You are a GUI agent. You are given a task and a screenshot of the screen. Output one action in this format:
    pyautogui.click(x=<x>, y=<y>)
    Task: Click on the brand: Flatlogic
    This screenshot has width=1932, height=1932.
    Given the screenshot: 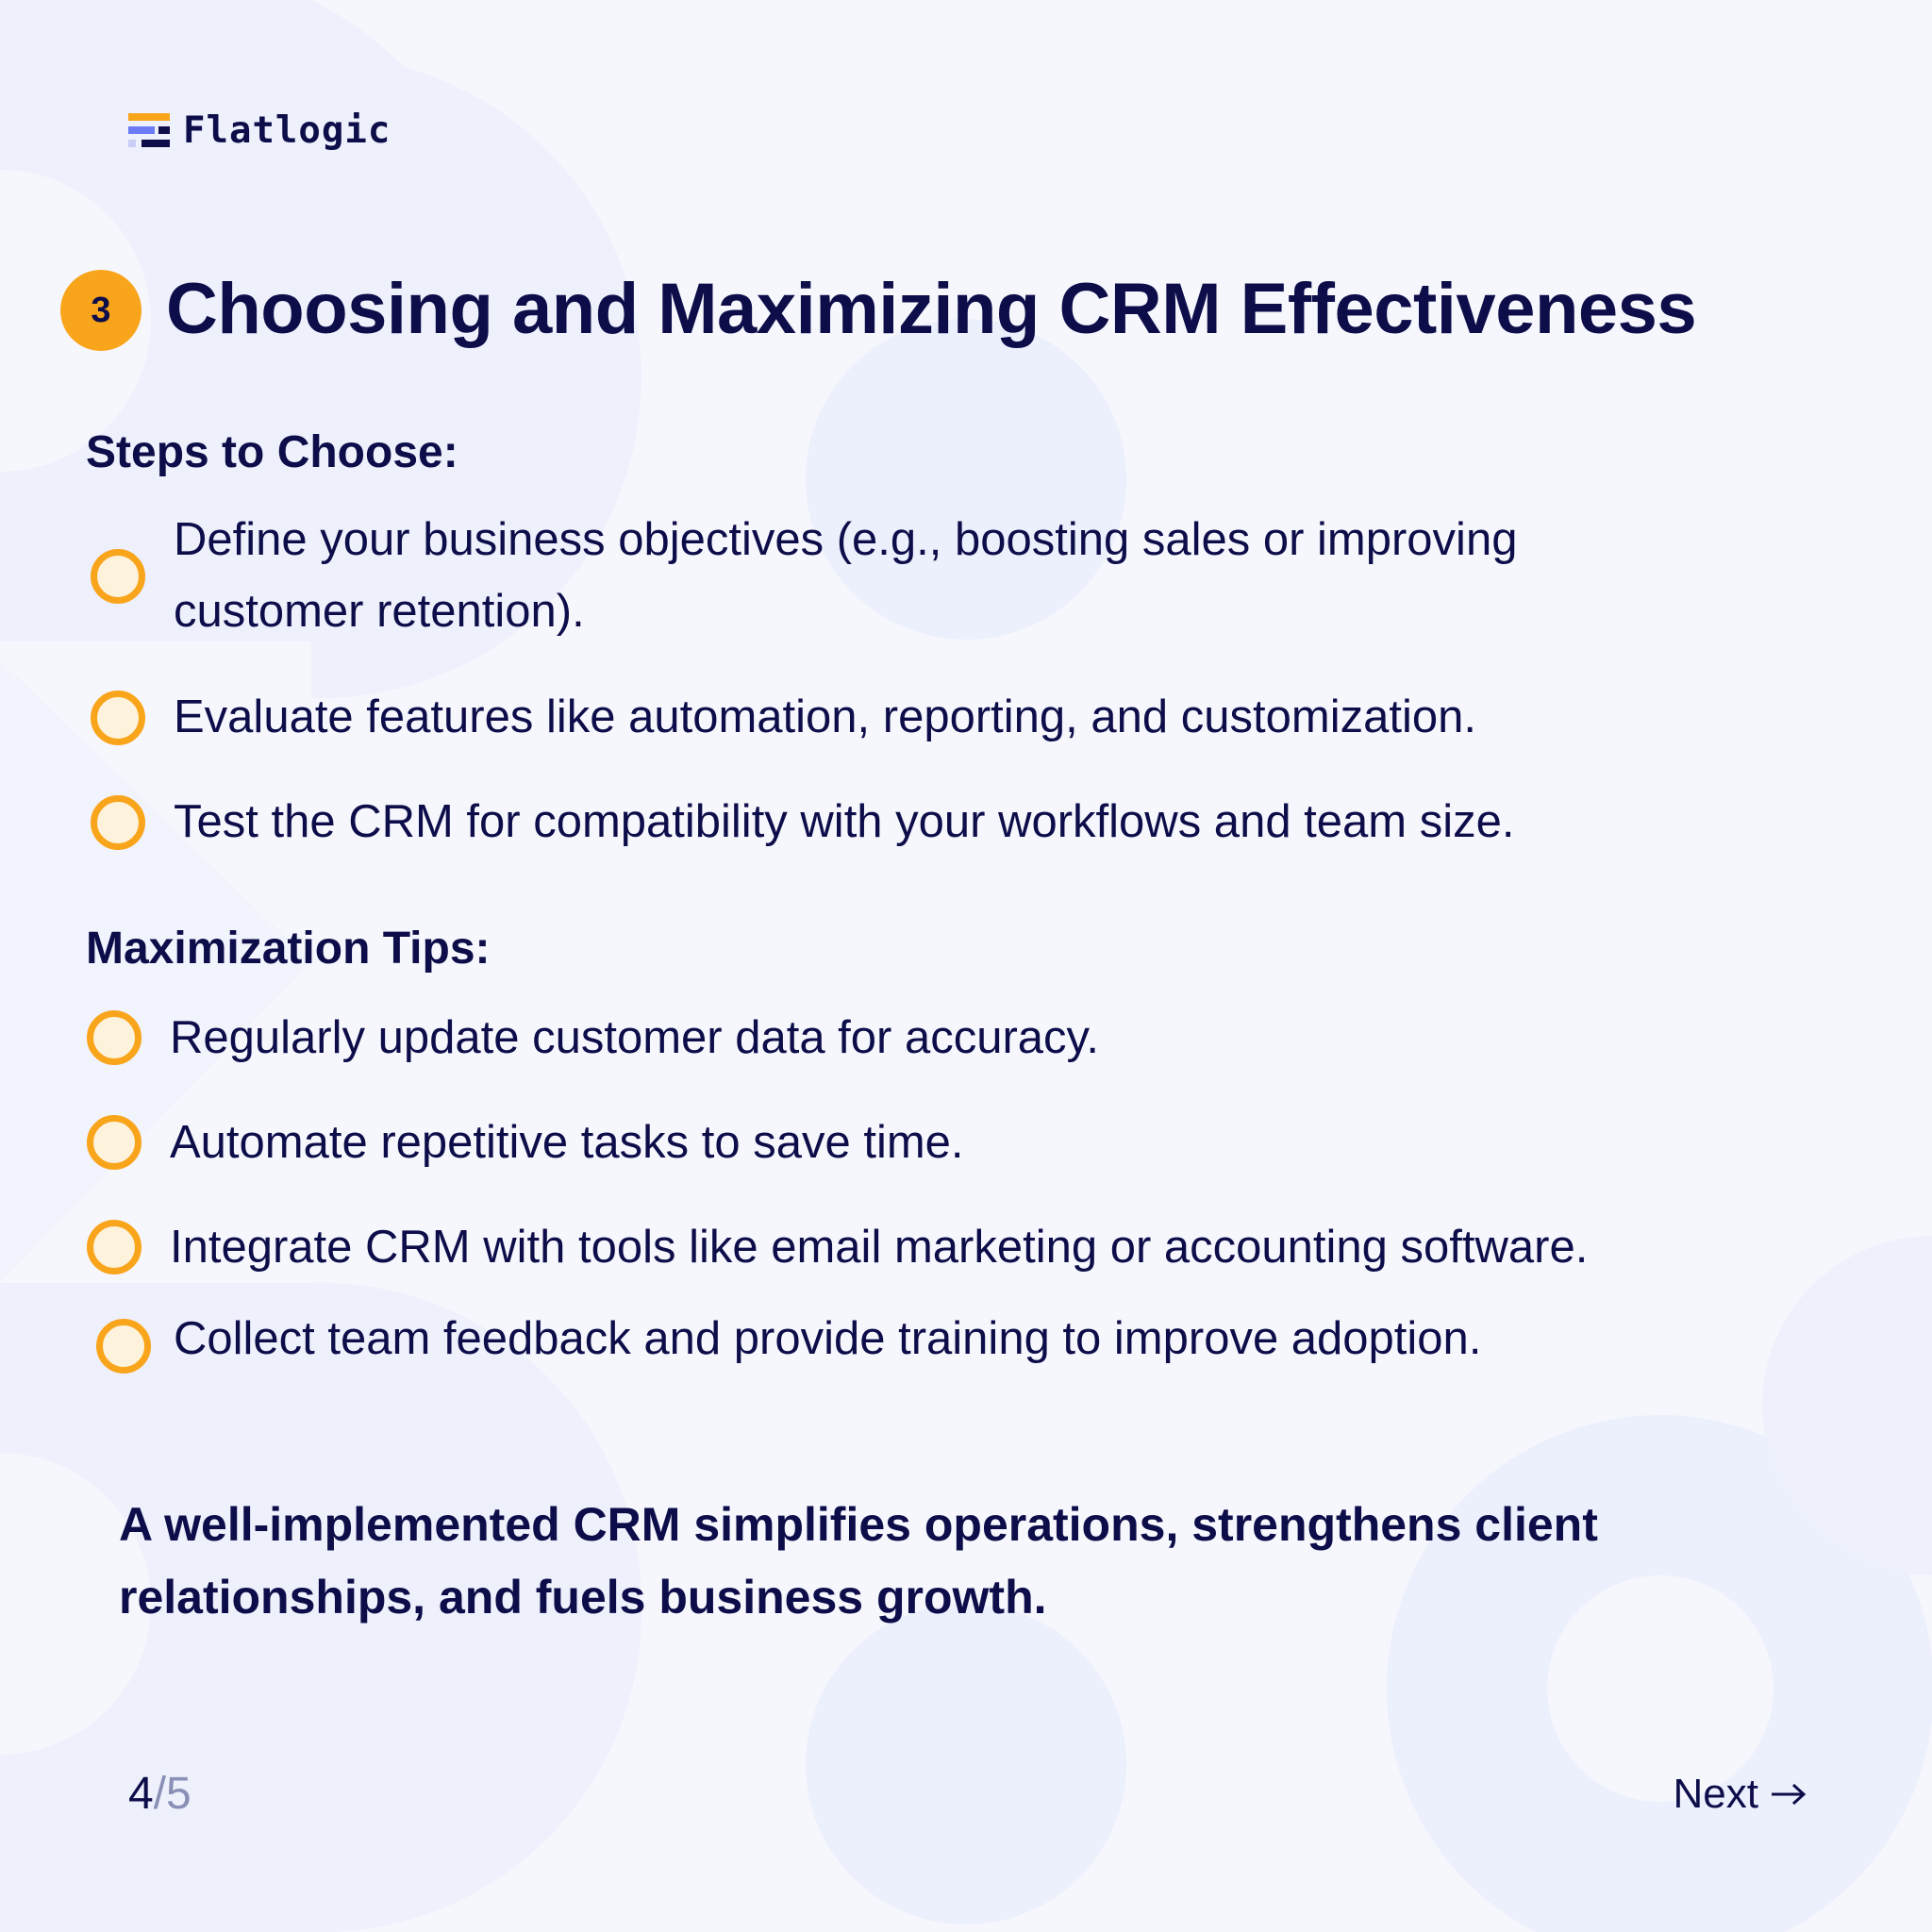 What is the action you would take?
    pyautogui.click(x=260, y=130)
    